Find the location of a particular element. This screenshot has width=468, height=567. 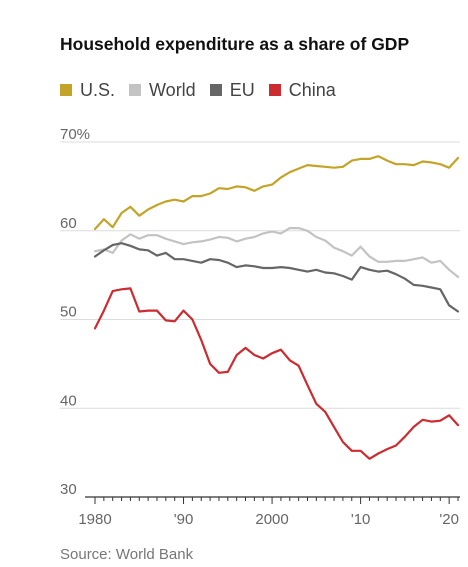

legend-item-eu: EU is located at coordinates (232, 90).